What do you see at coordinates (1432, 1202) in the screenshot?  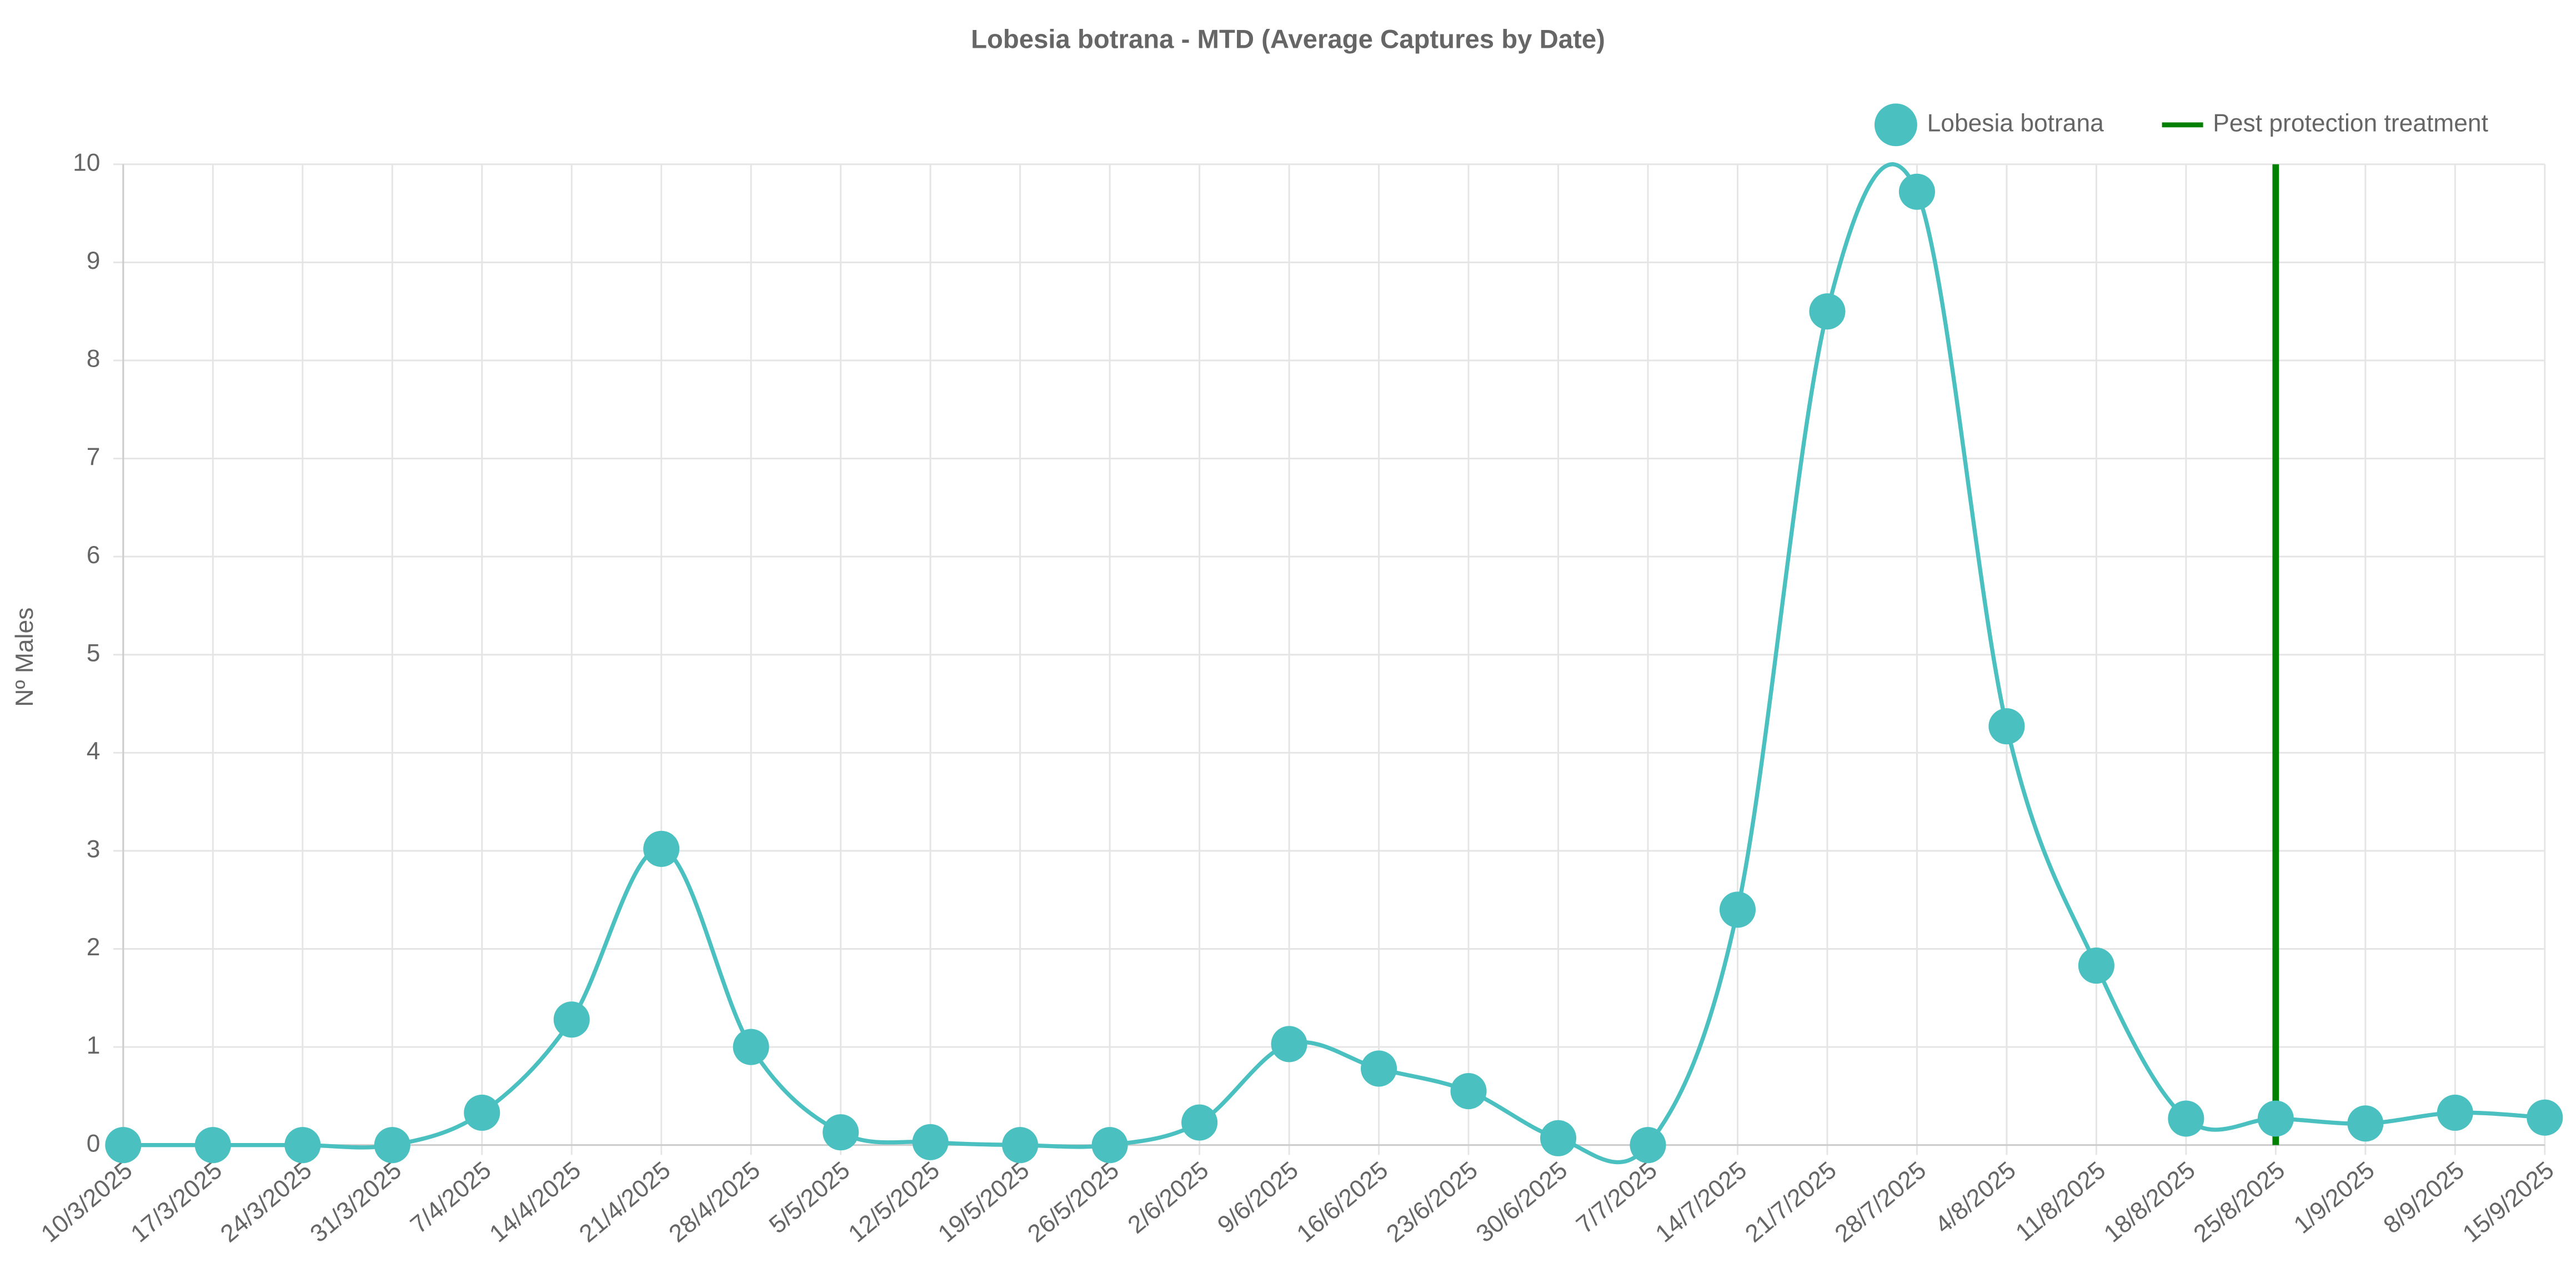 I see `x-tick-label: 23/6/2025` at bounding box center [1432, 1202].